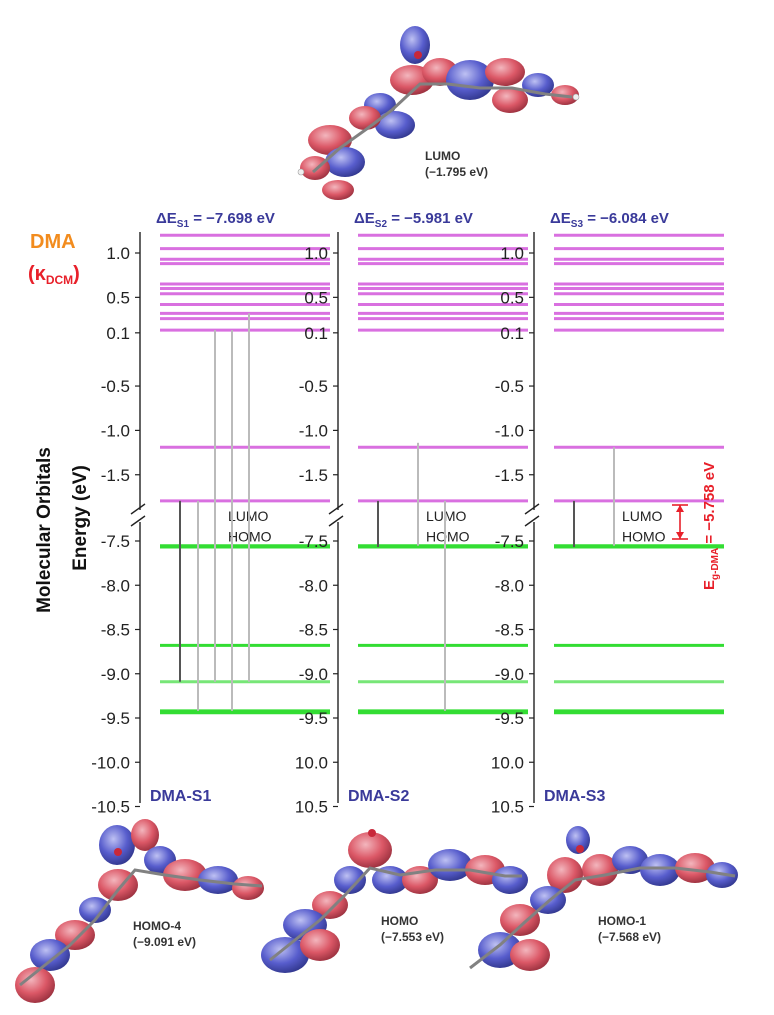 The width and height of the screenshot is (774, 1015). I want to click on homo-1-molecule-image, so click(603, 898).